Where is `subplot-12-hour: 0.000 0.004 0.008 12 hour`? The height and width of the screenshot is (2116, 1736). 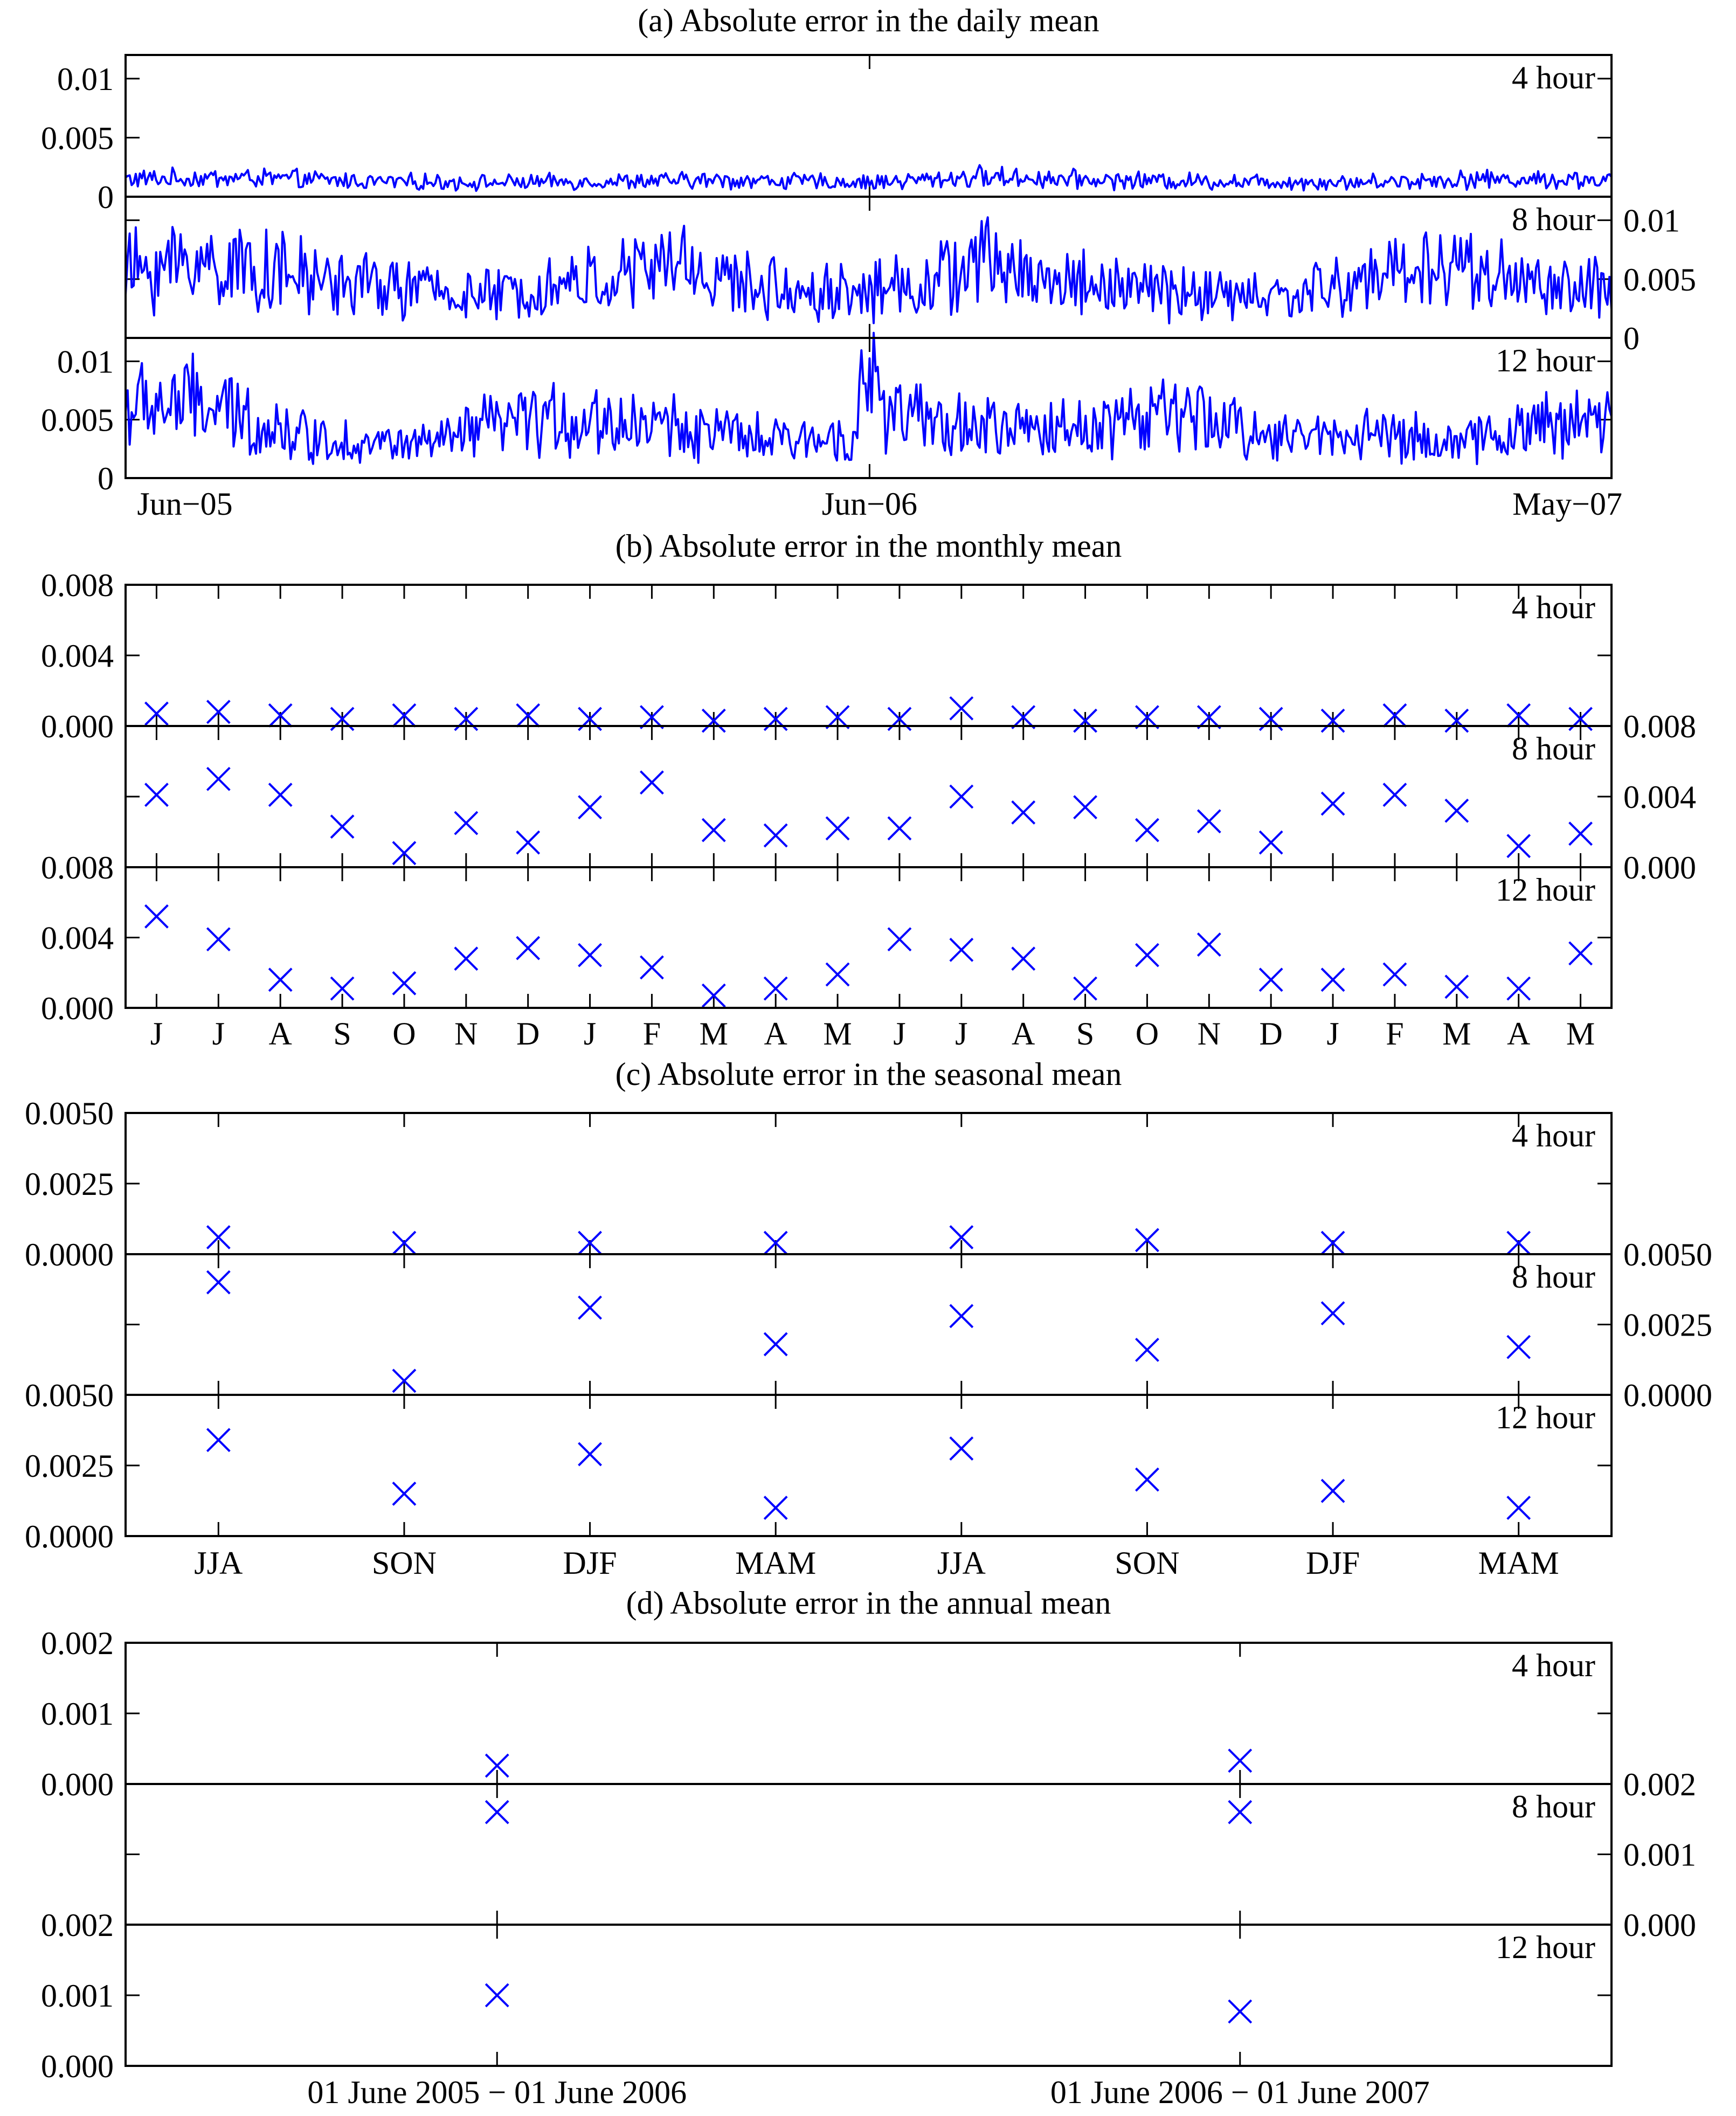 subplot-12-hour: 0.000 0.004 0.008 12 hour is located at coordinates (826, 938).